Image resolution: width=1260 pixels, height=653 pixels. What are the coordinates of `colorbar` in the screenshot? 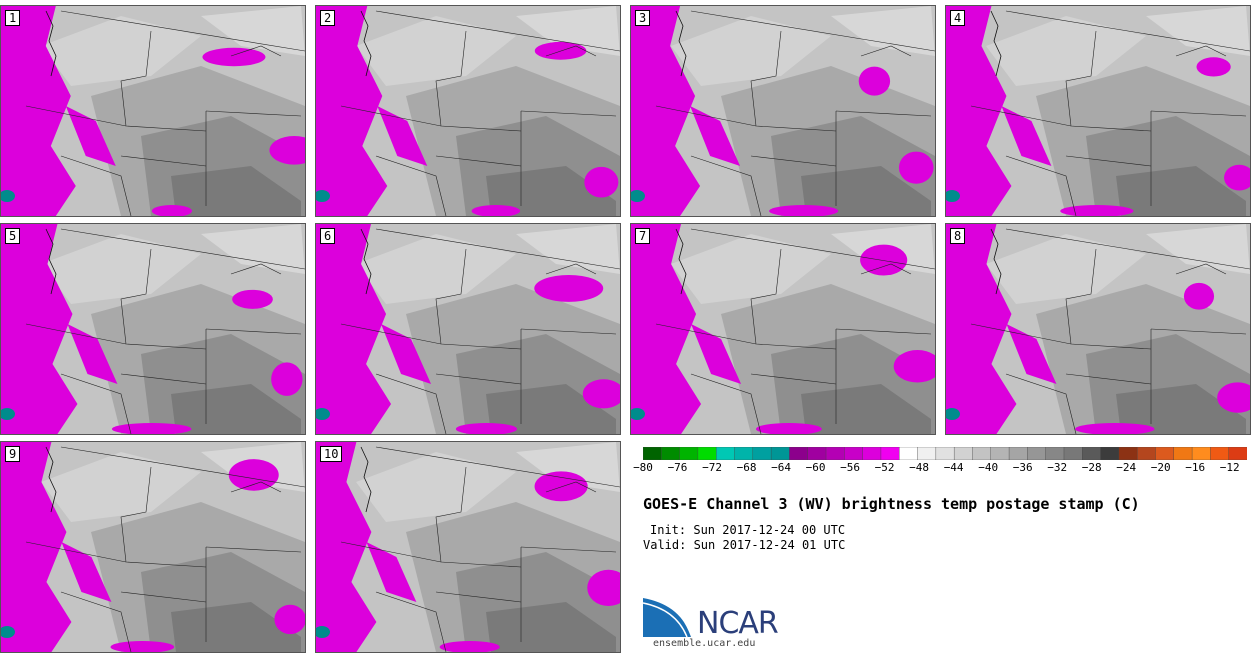 It's located at (945, 454).